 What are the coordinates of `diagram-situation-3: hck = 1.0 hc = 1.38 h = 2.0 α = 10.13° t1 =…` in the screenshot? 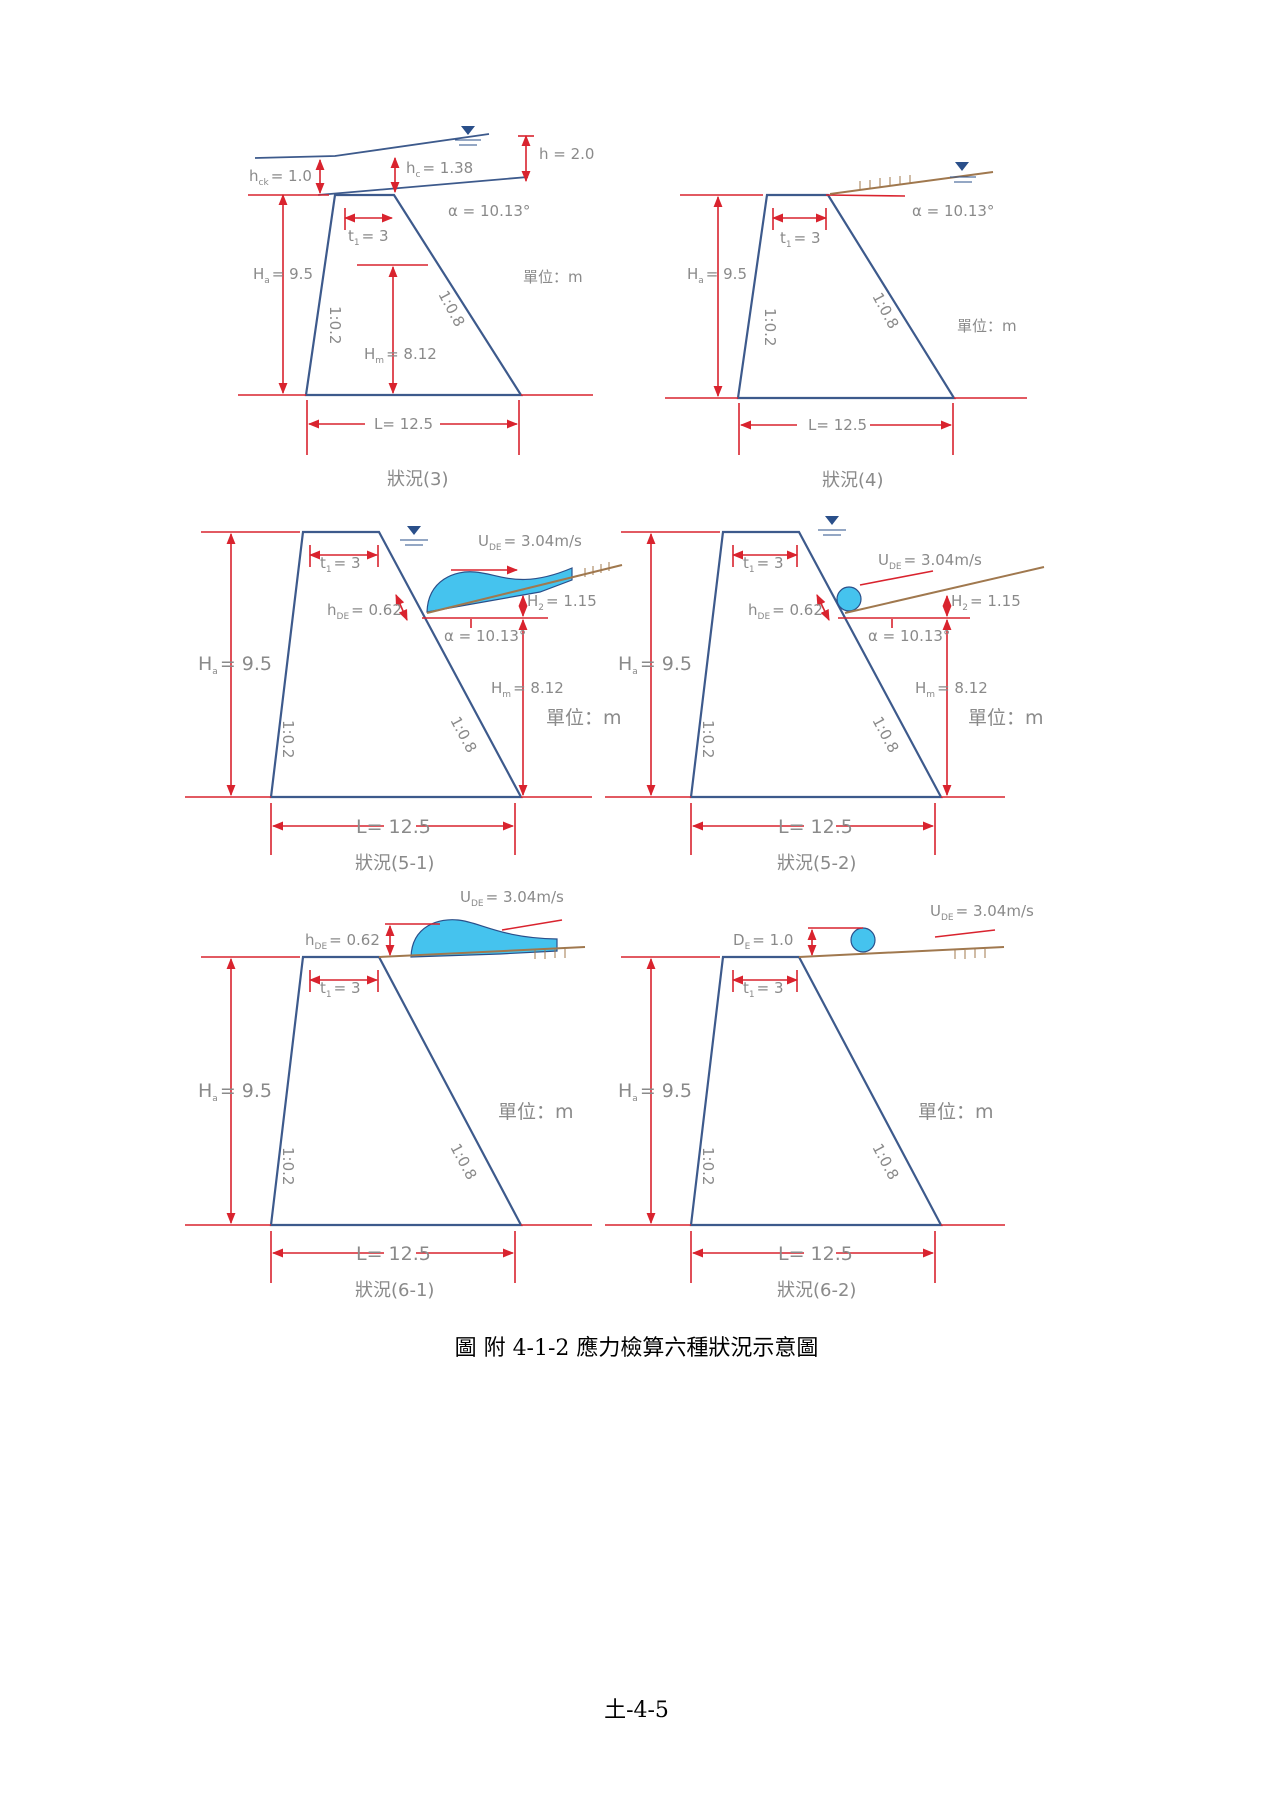 It's located at (416, 308).